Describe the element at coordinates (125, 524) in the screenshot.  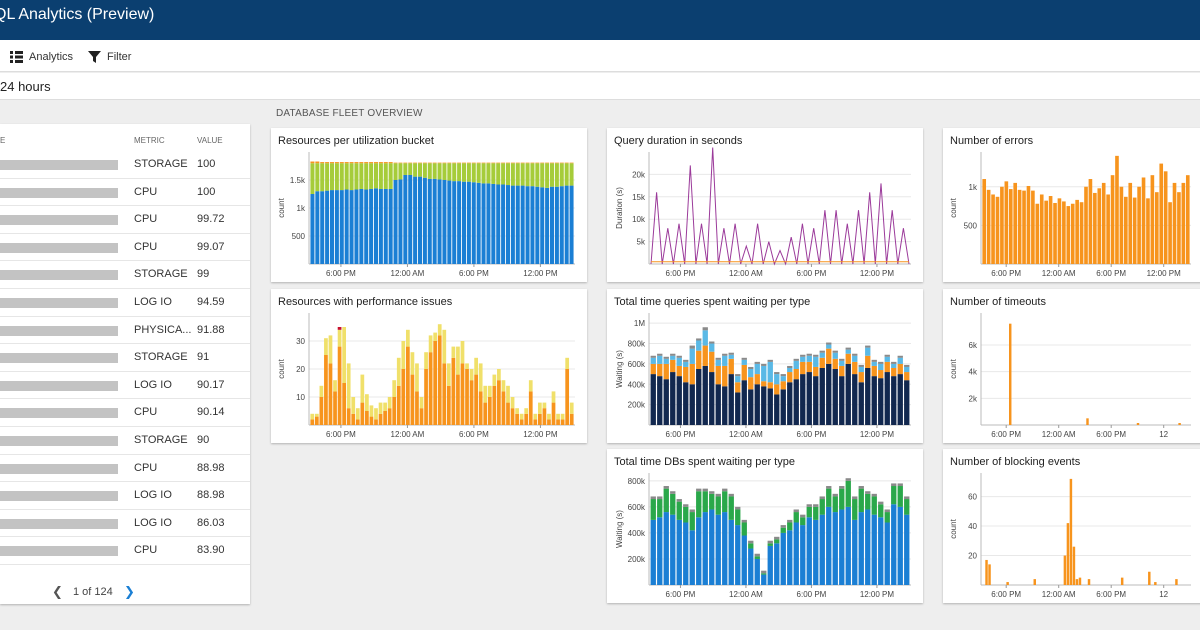
I see `table-row: LOG IO 86.03` at that location.